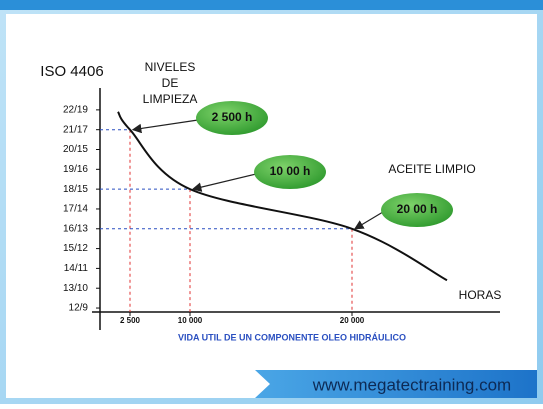 Image resolution: width=543 pixels, height=409 pixels. I want to click on y-subtitle: DE, so click(170, 83).